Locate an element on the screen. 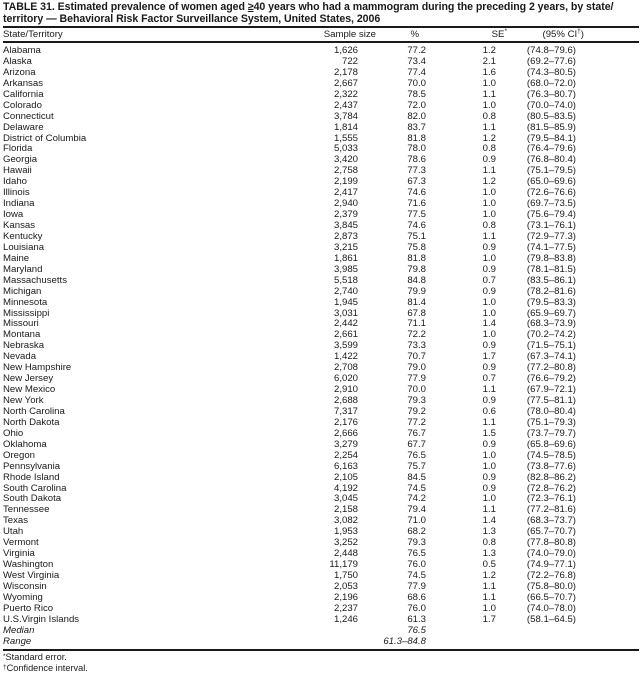  cell-percent: 73.4 is located at coordinates (416, 61).